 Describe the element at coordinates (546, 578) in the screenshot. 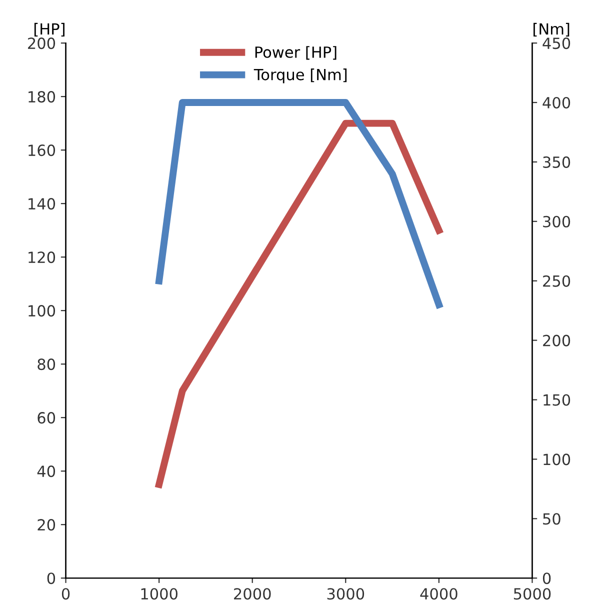

I see `y2-tick-label: 0` at that location.